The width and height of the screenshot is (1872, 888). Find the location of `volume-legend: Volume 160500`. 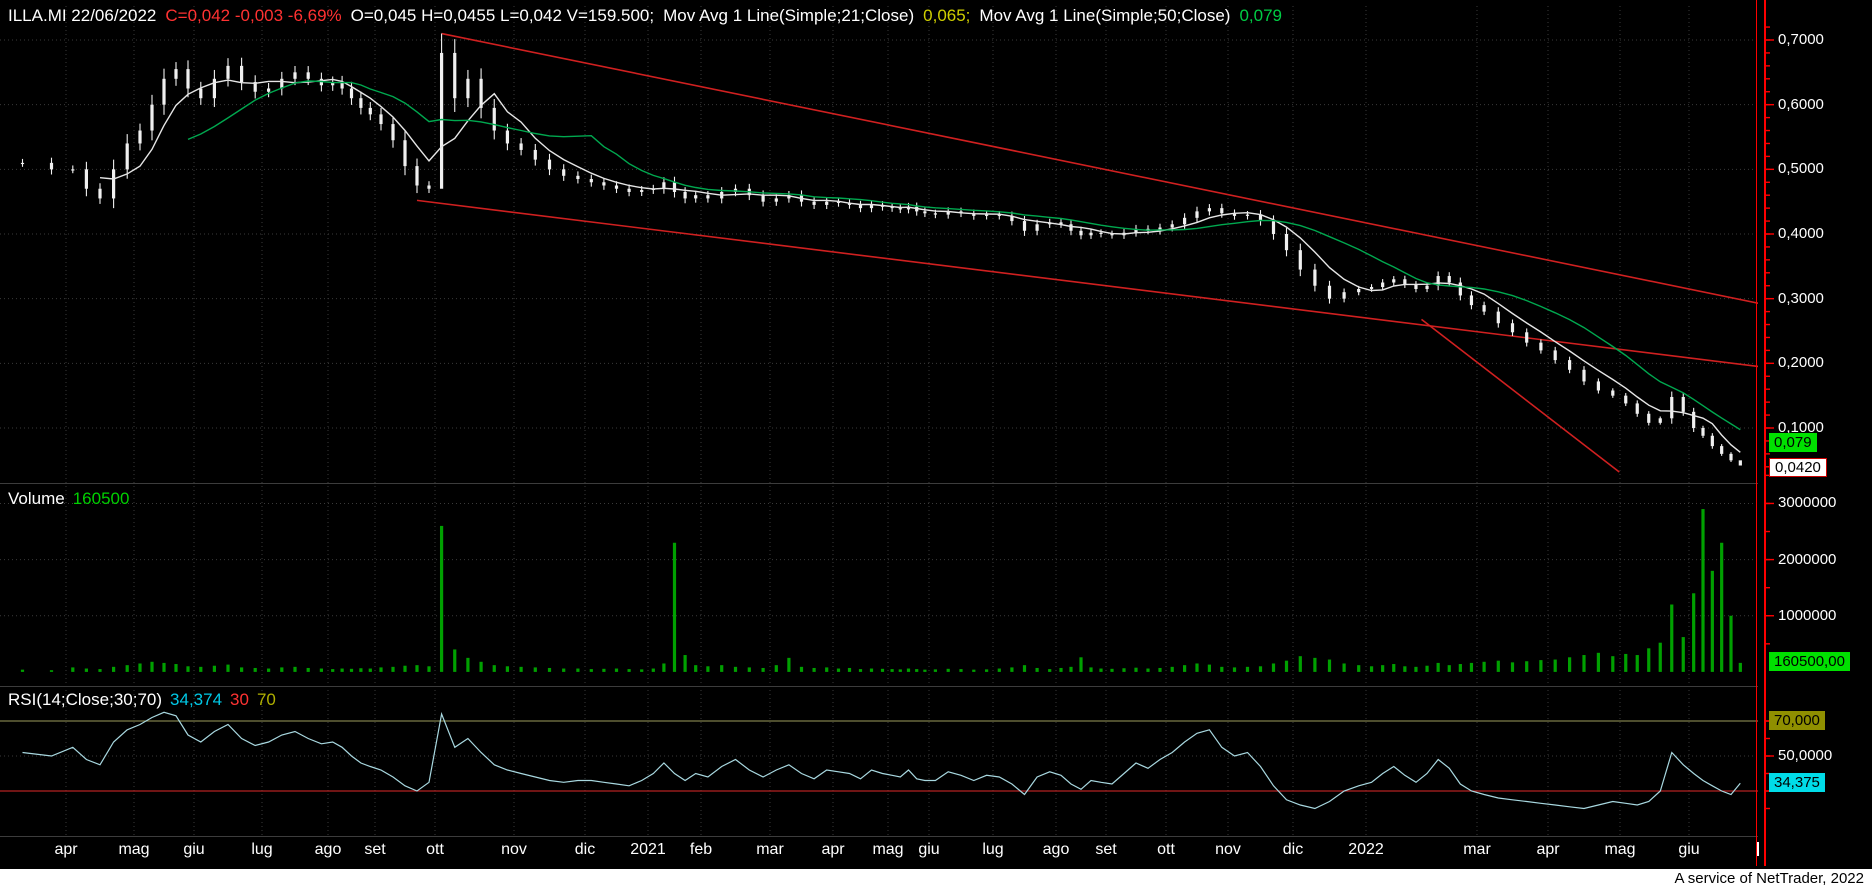

volume-legend: Volume 160500 is located at coordinates (72, 499).